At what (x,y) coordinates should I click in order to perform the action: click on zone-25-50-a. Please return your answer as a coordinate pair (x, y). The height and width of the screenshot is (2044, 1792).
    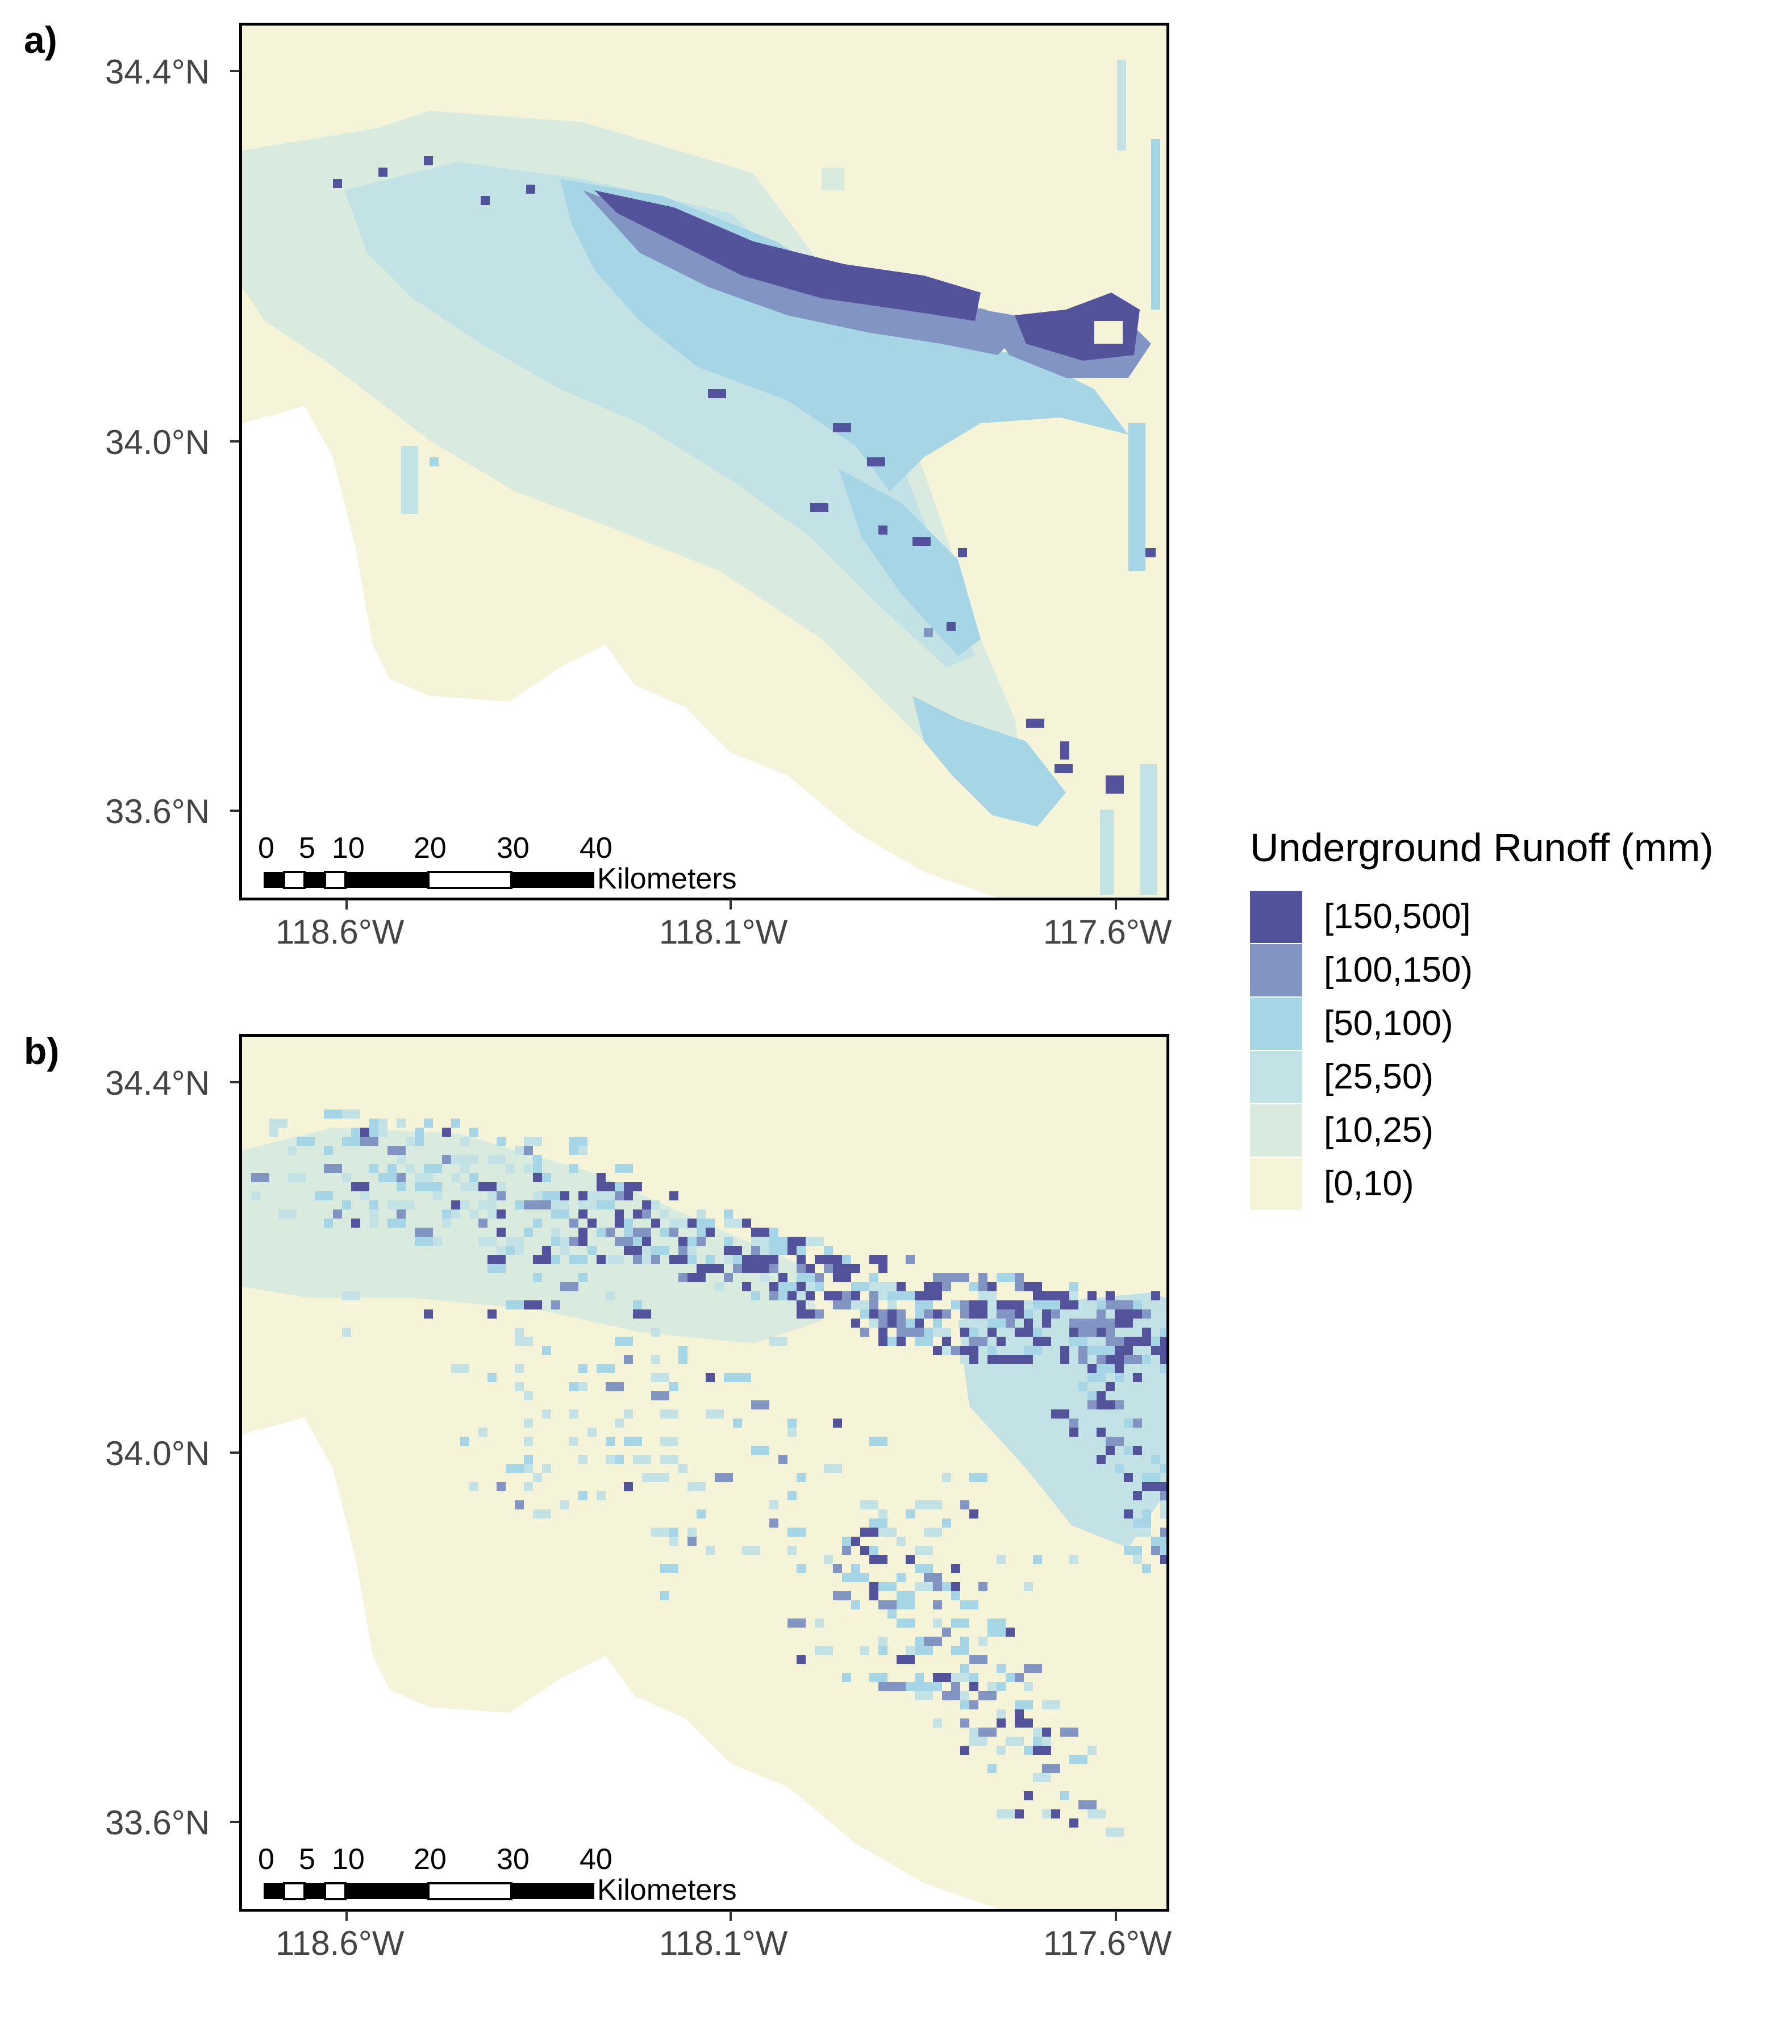
    Looking at the image, I should click on (659, 415).